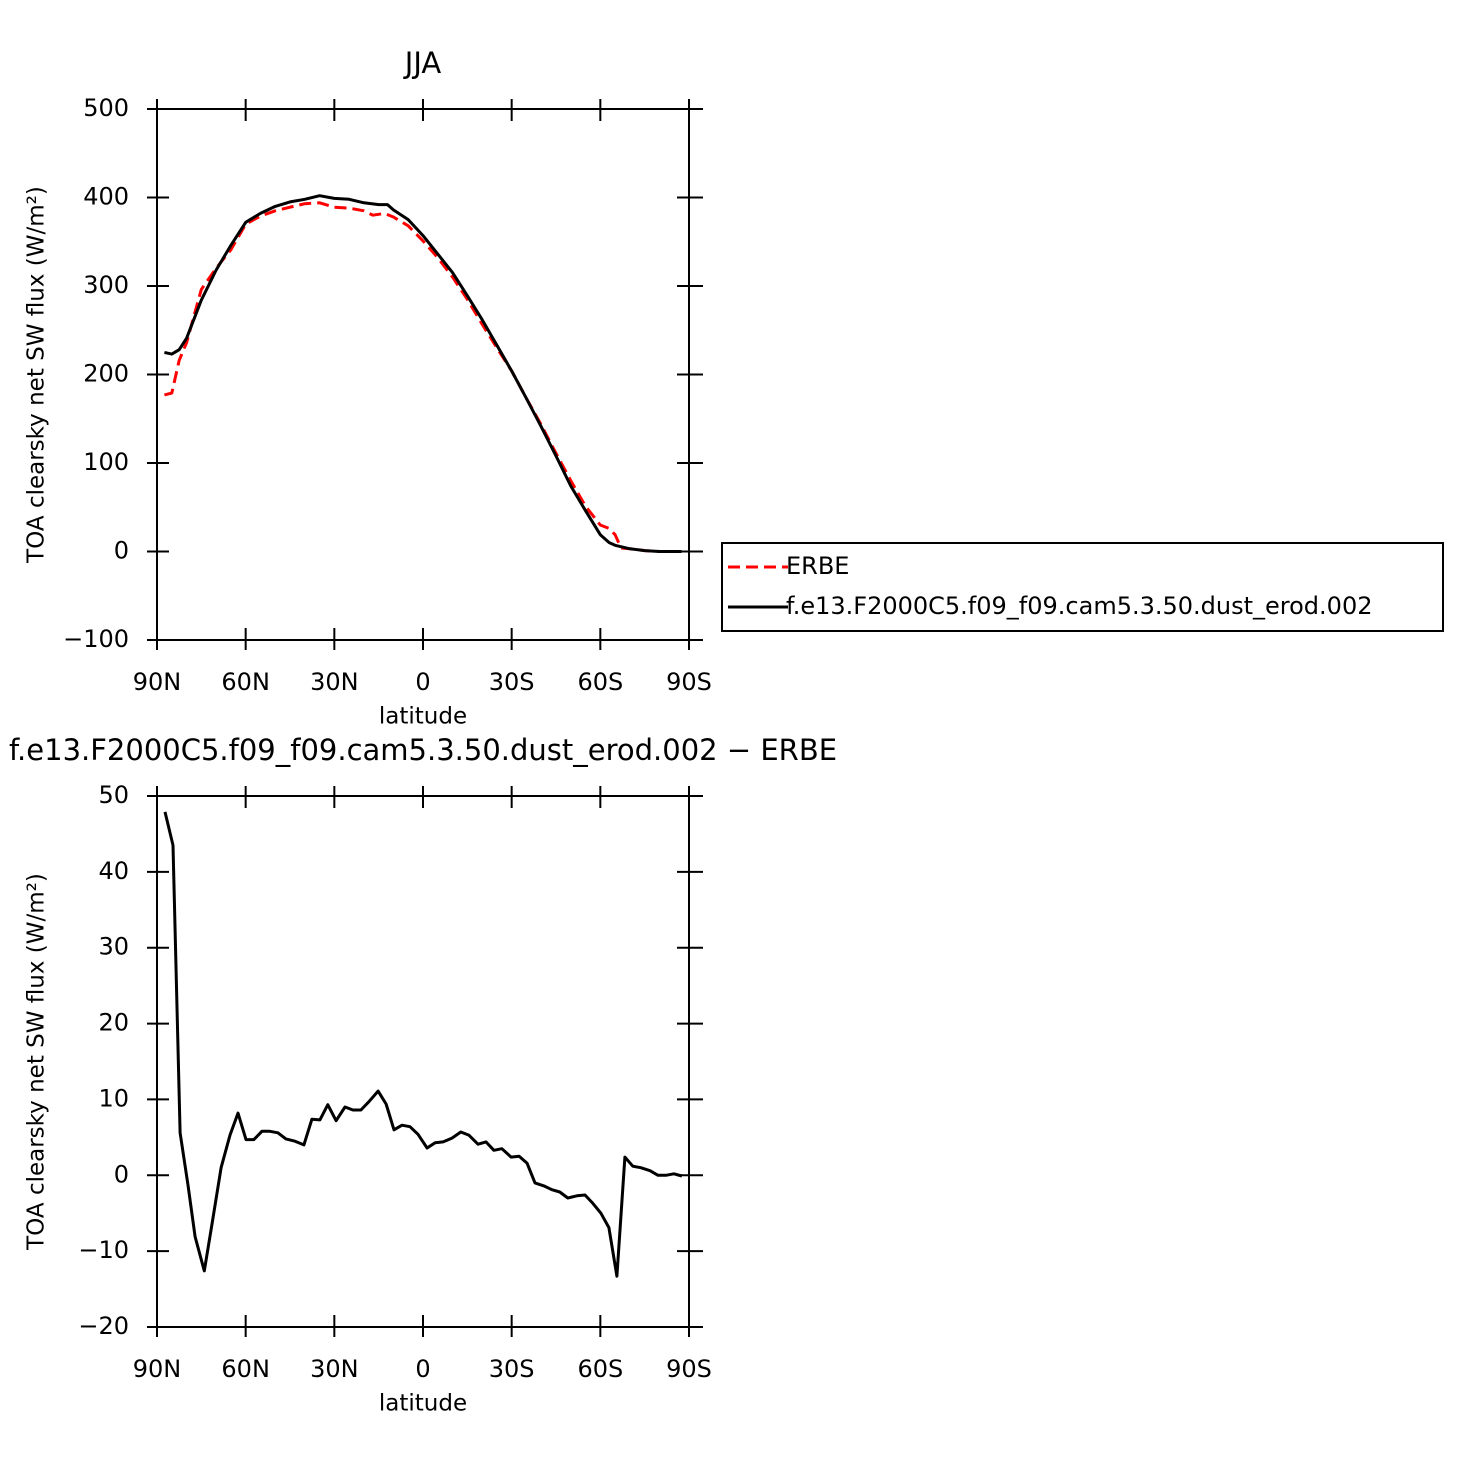  I want to click on y-tick-label: 50, so click(113, 795).